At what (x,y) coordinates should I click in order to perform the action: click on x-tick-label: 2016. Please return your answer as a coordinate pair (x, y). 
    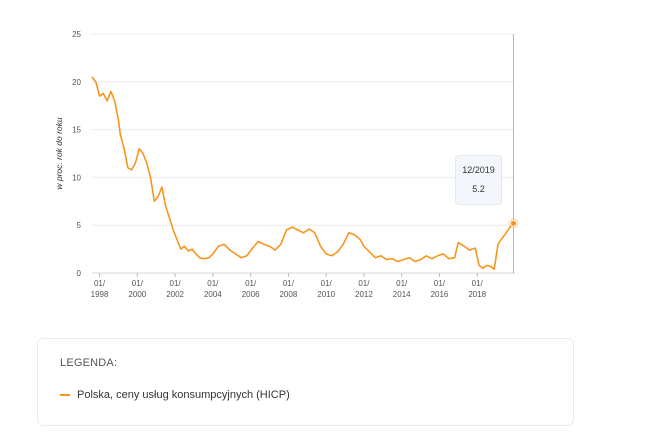
    Looking at the image, I should click on (440, 294).